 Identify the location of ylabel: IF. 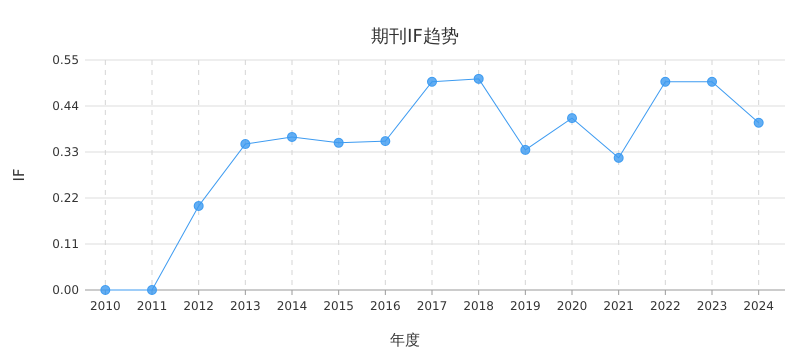
(19, 175).